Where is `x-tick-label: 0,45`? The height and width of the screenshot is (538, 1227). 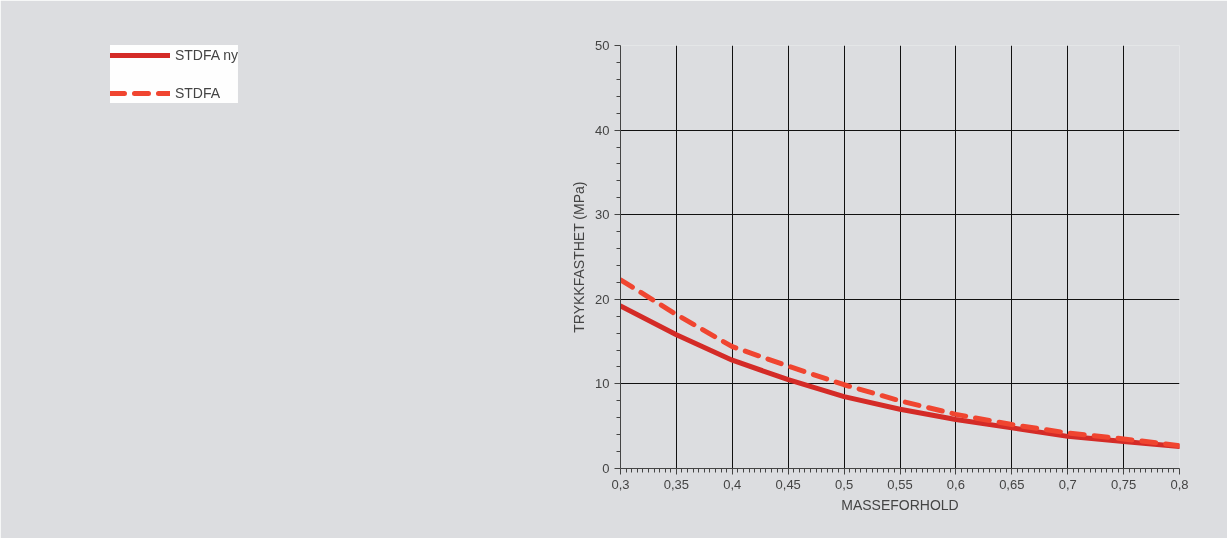
x-tick-label: 0,45 is located at coordinates (788, 484).